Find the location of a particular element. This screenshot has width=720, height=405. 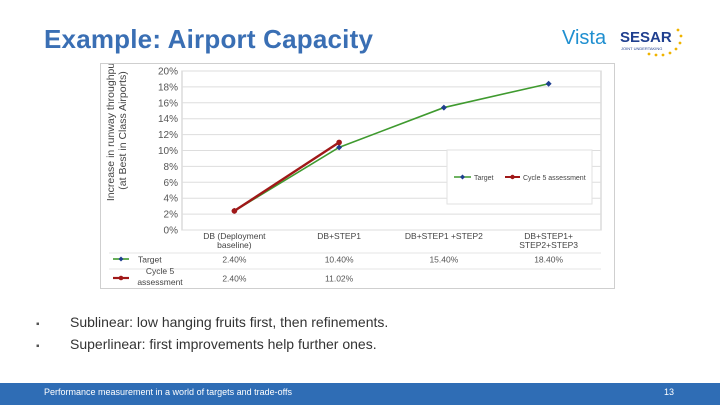

y-tick-label: 8% is located at coordinates (171, 167).